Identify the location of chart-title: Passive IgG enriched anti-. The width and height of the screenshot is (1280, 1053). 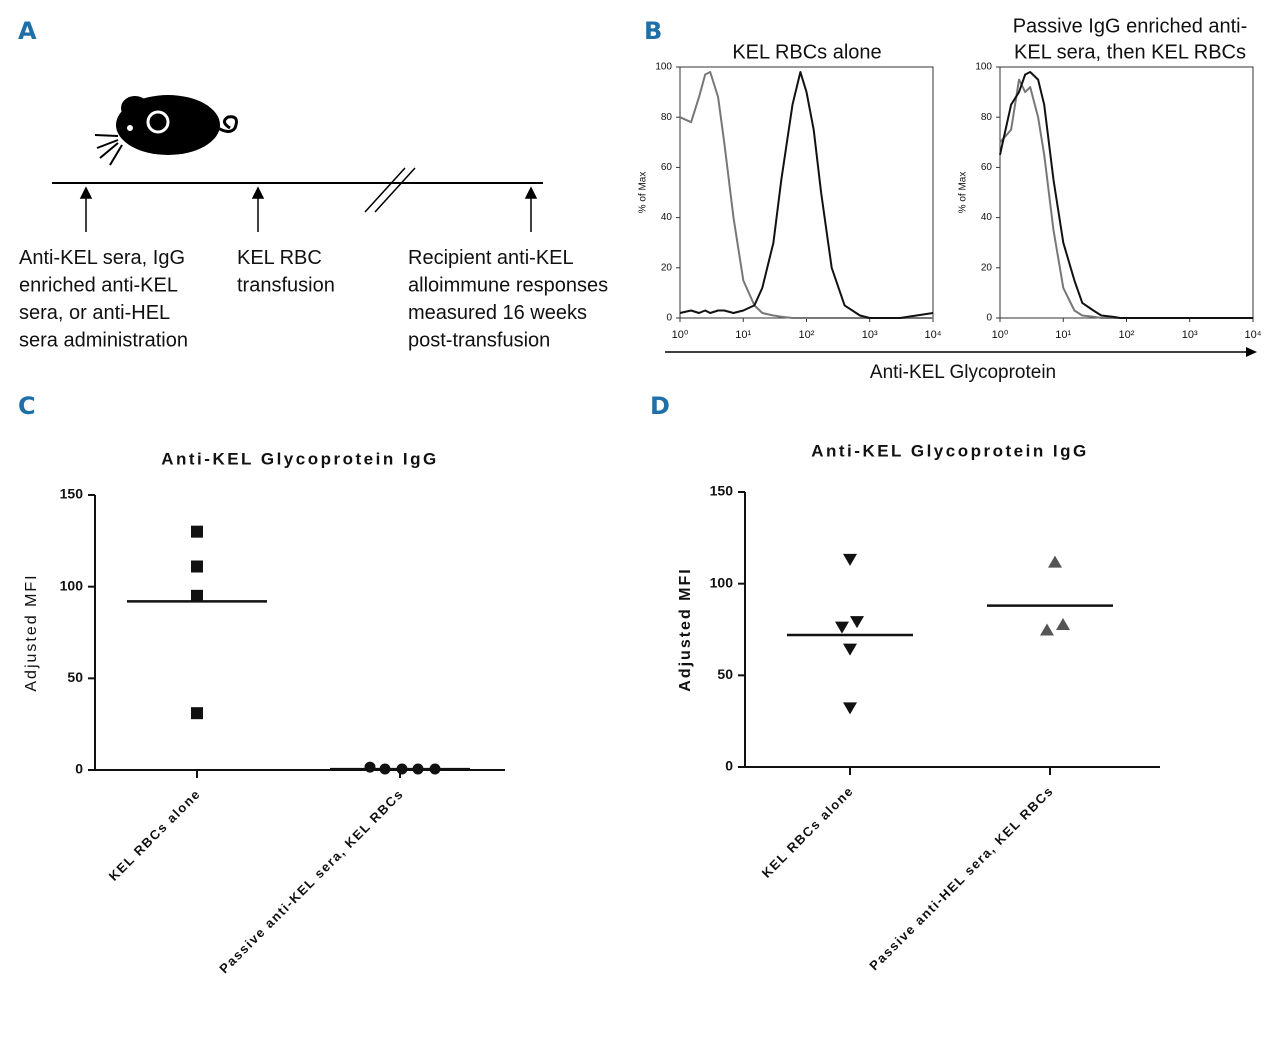
(1130, 26).